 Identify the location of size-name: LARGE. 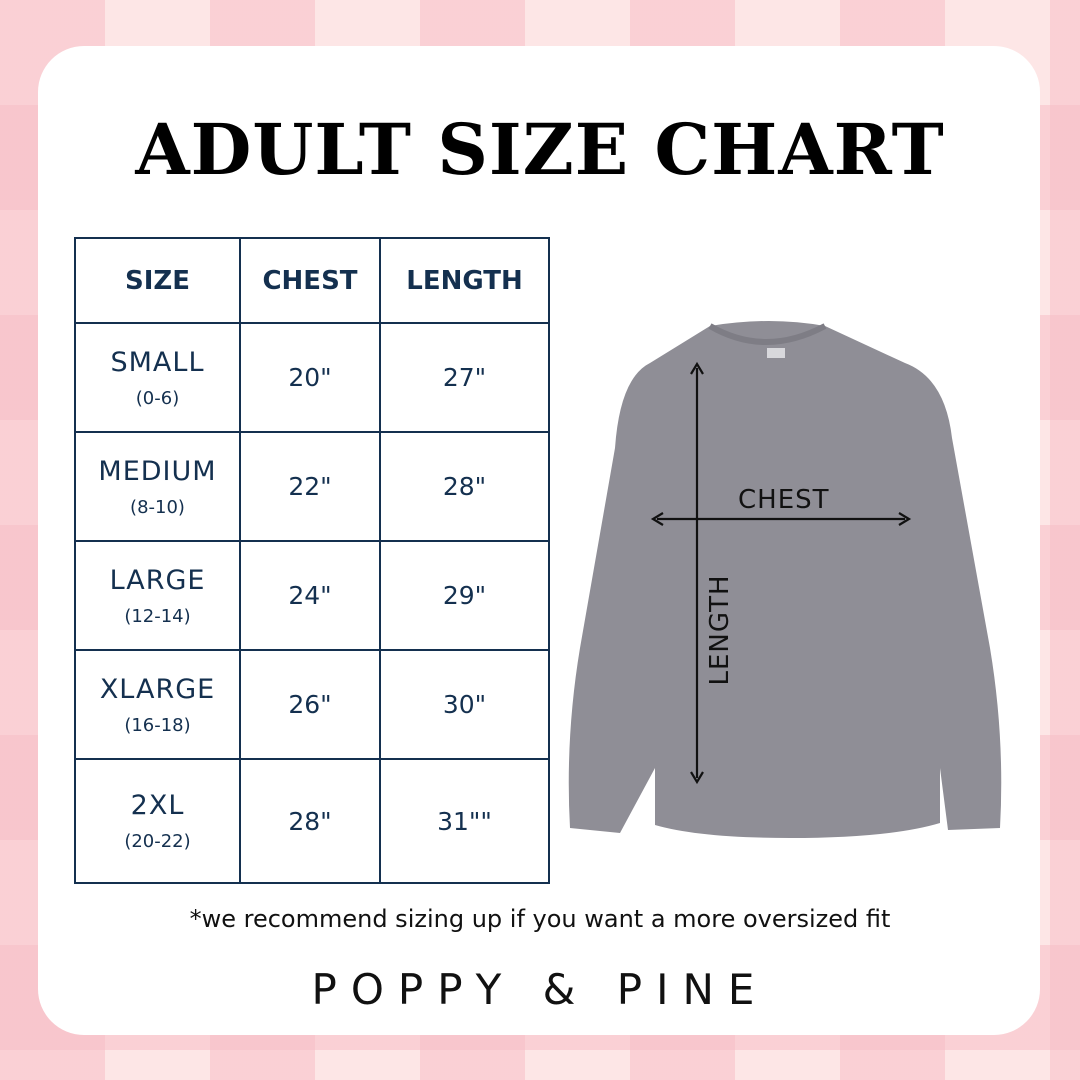
(157, 580).